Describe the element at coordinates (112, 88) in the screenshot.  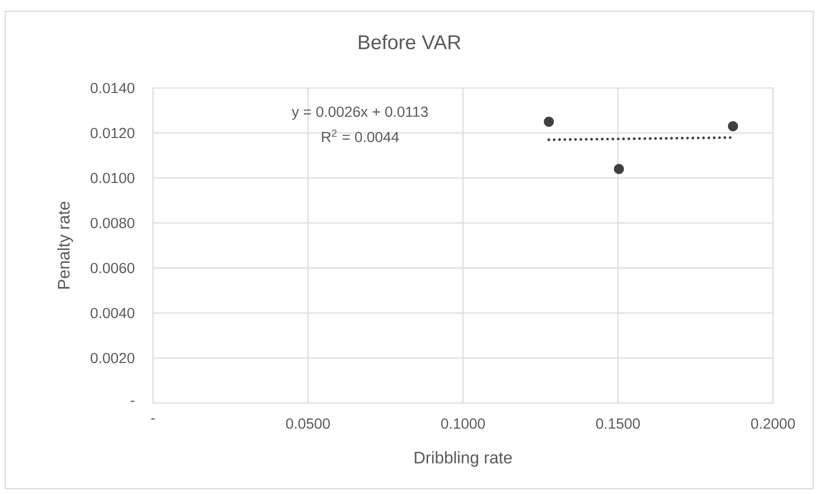
I see `y-tick-label: 0.0140` at that location.